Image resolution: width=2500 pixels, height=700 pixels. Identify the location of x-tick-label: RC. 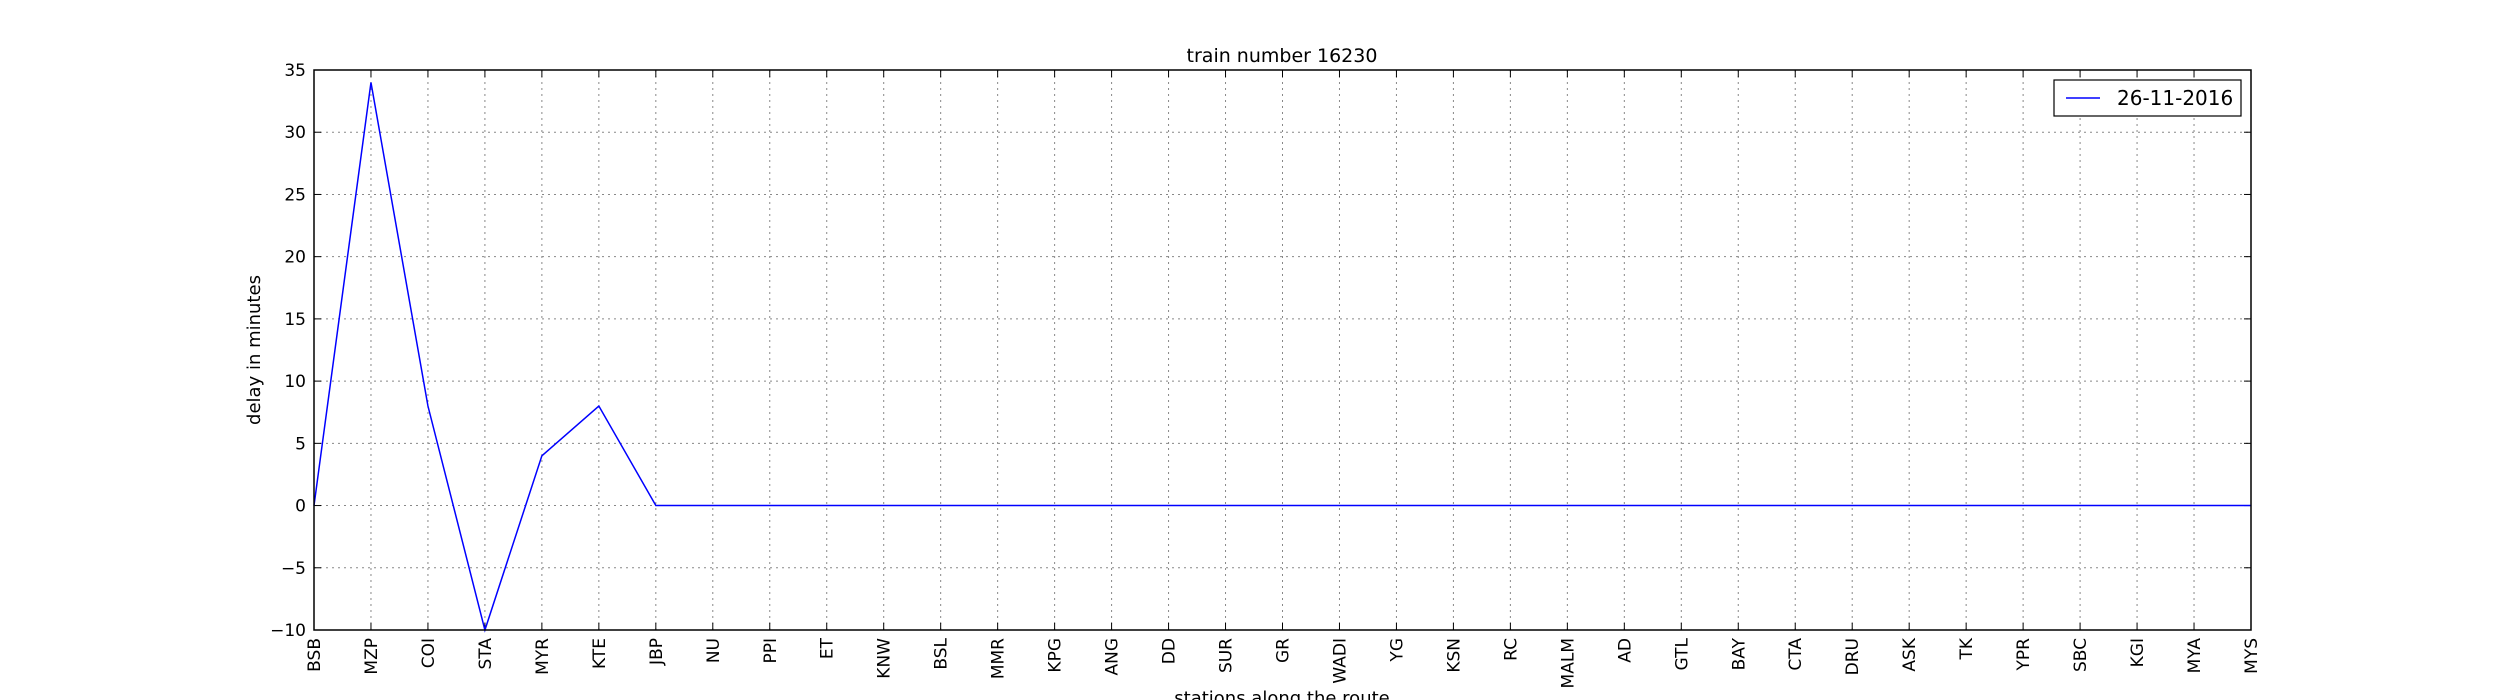
(1511, 649).